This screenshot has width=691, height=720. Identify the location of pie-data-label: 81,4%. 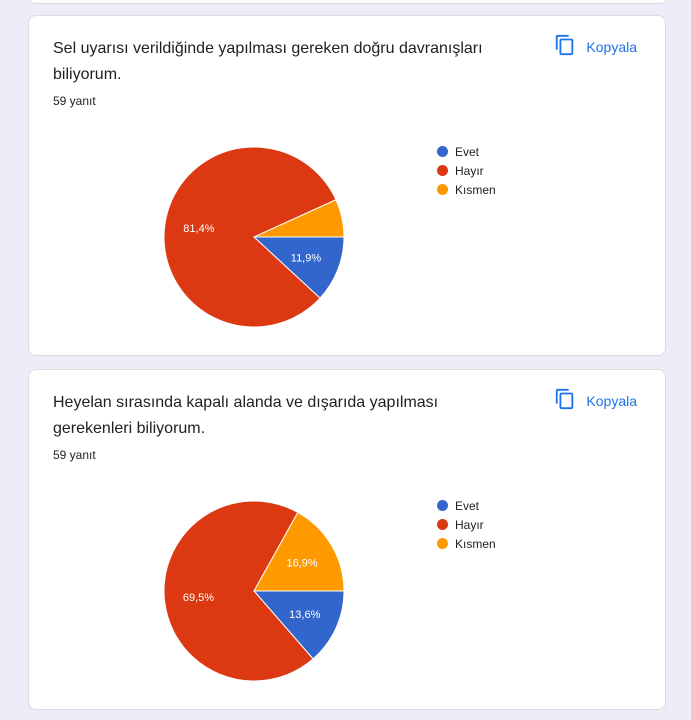
(198, 229).